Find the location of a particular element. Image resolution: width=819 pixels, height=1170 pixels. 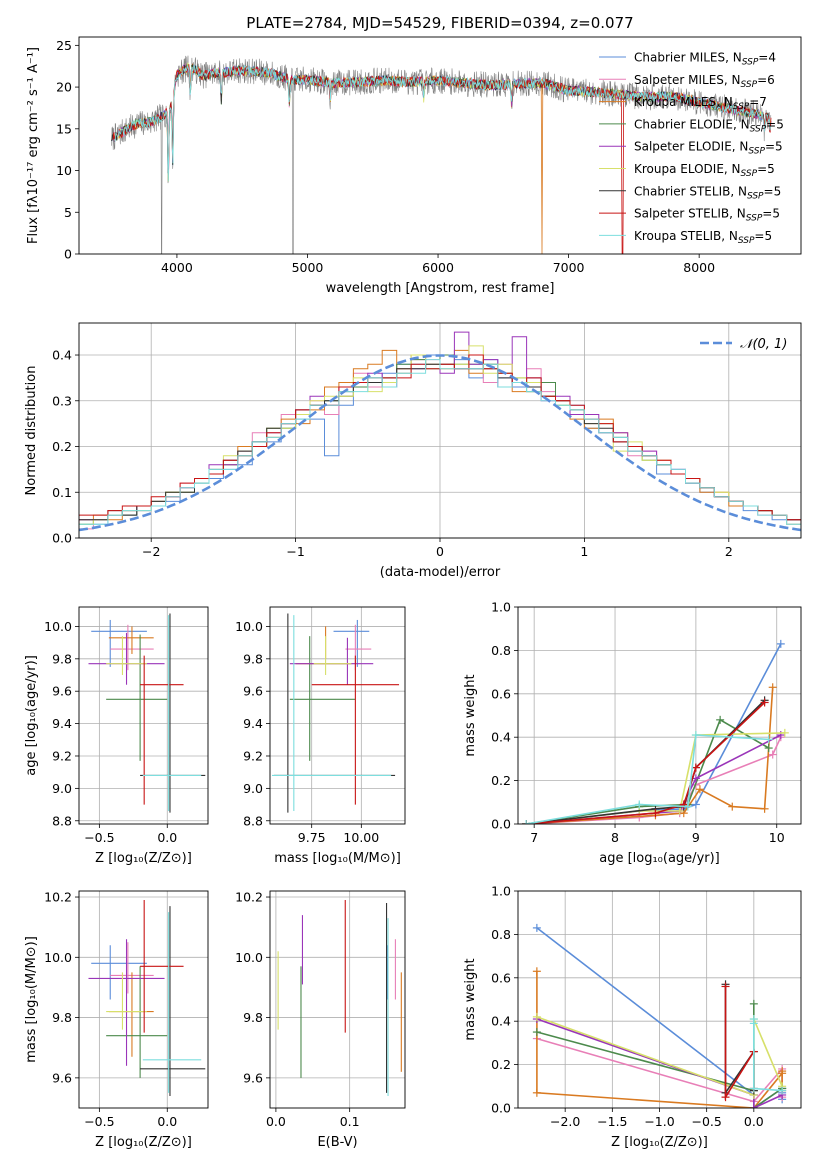

x-tick-label: 8000 is located at coordinates (699, 267).